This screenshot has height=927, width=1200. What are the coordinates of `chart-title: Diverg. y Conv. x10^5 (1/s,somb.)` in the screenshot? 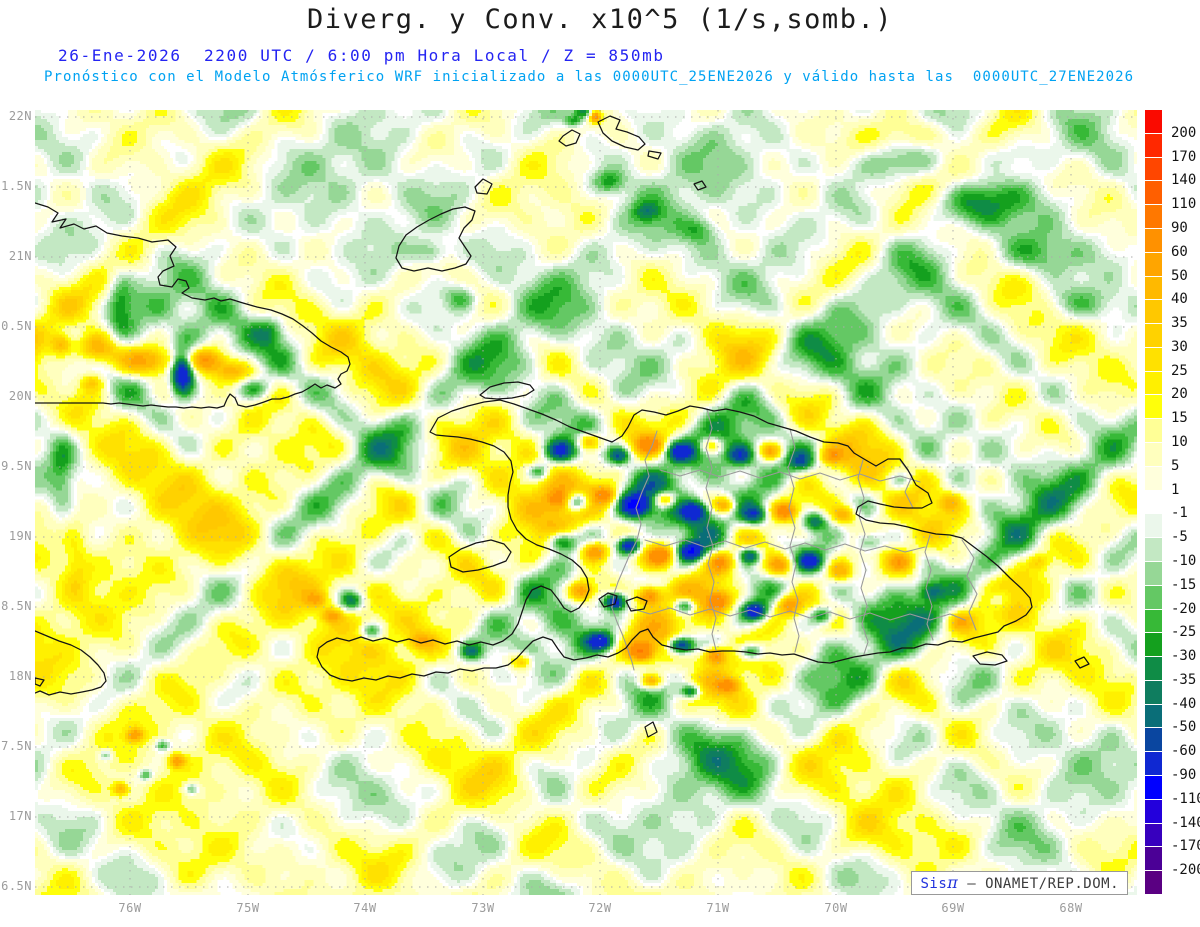 It's located at (600, 19).